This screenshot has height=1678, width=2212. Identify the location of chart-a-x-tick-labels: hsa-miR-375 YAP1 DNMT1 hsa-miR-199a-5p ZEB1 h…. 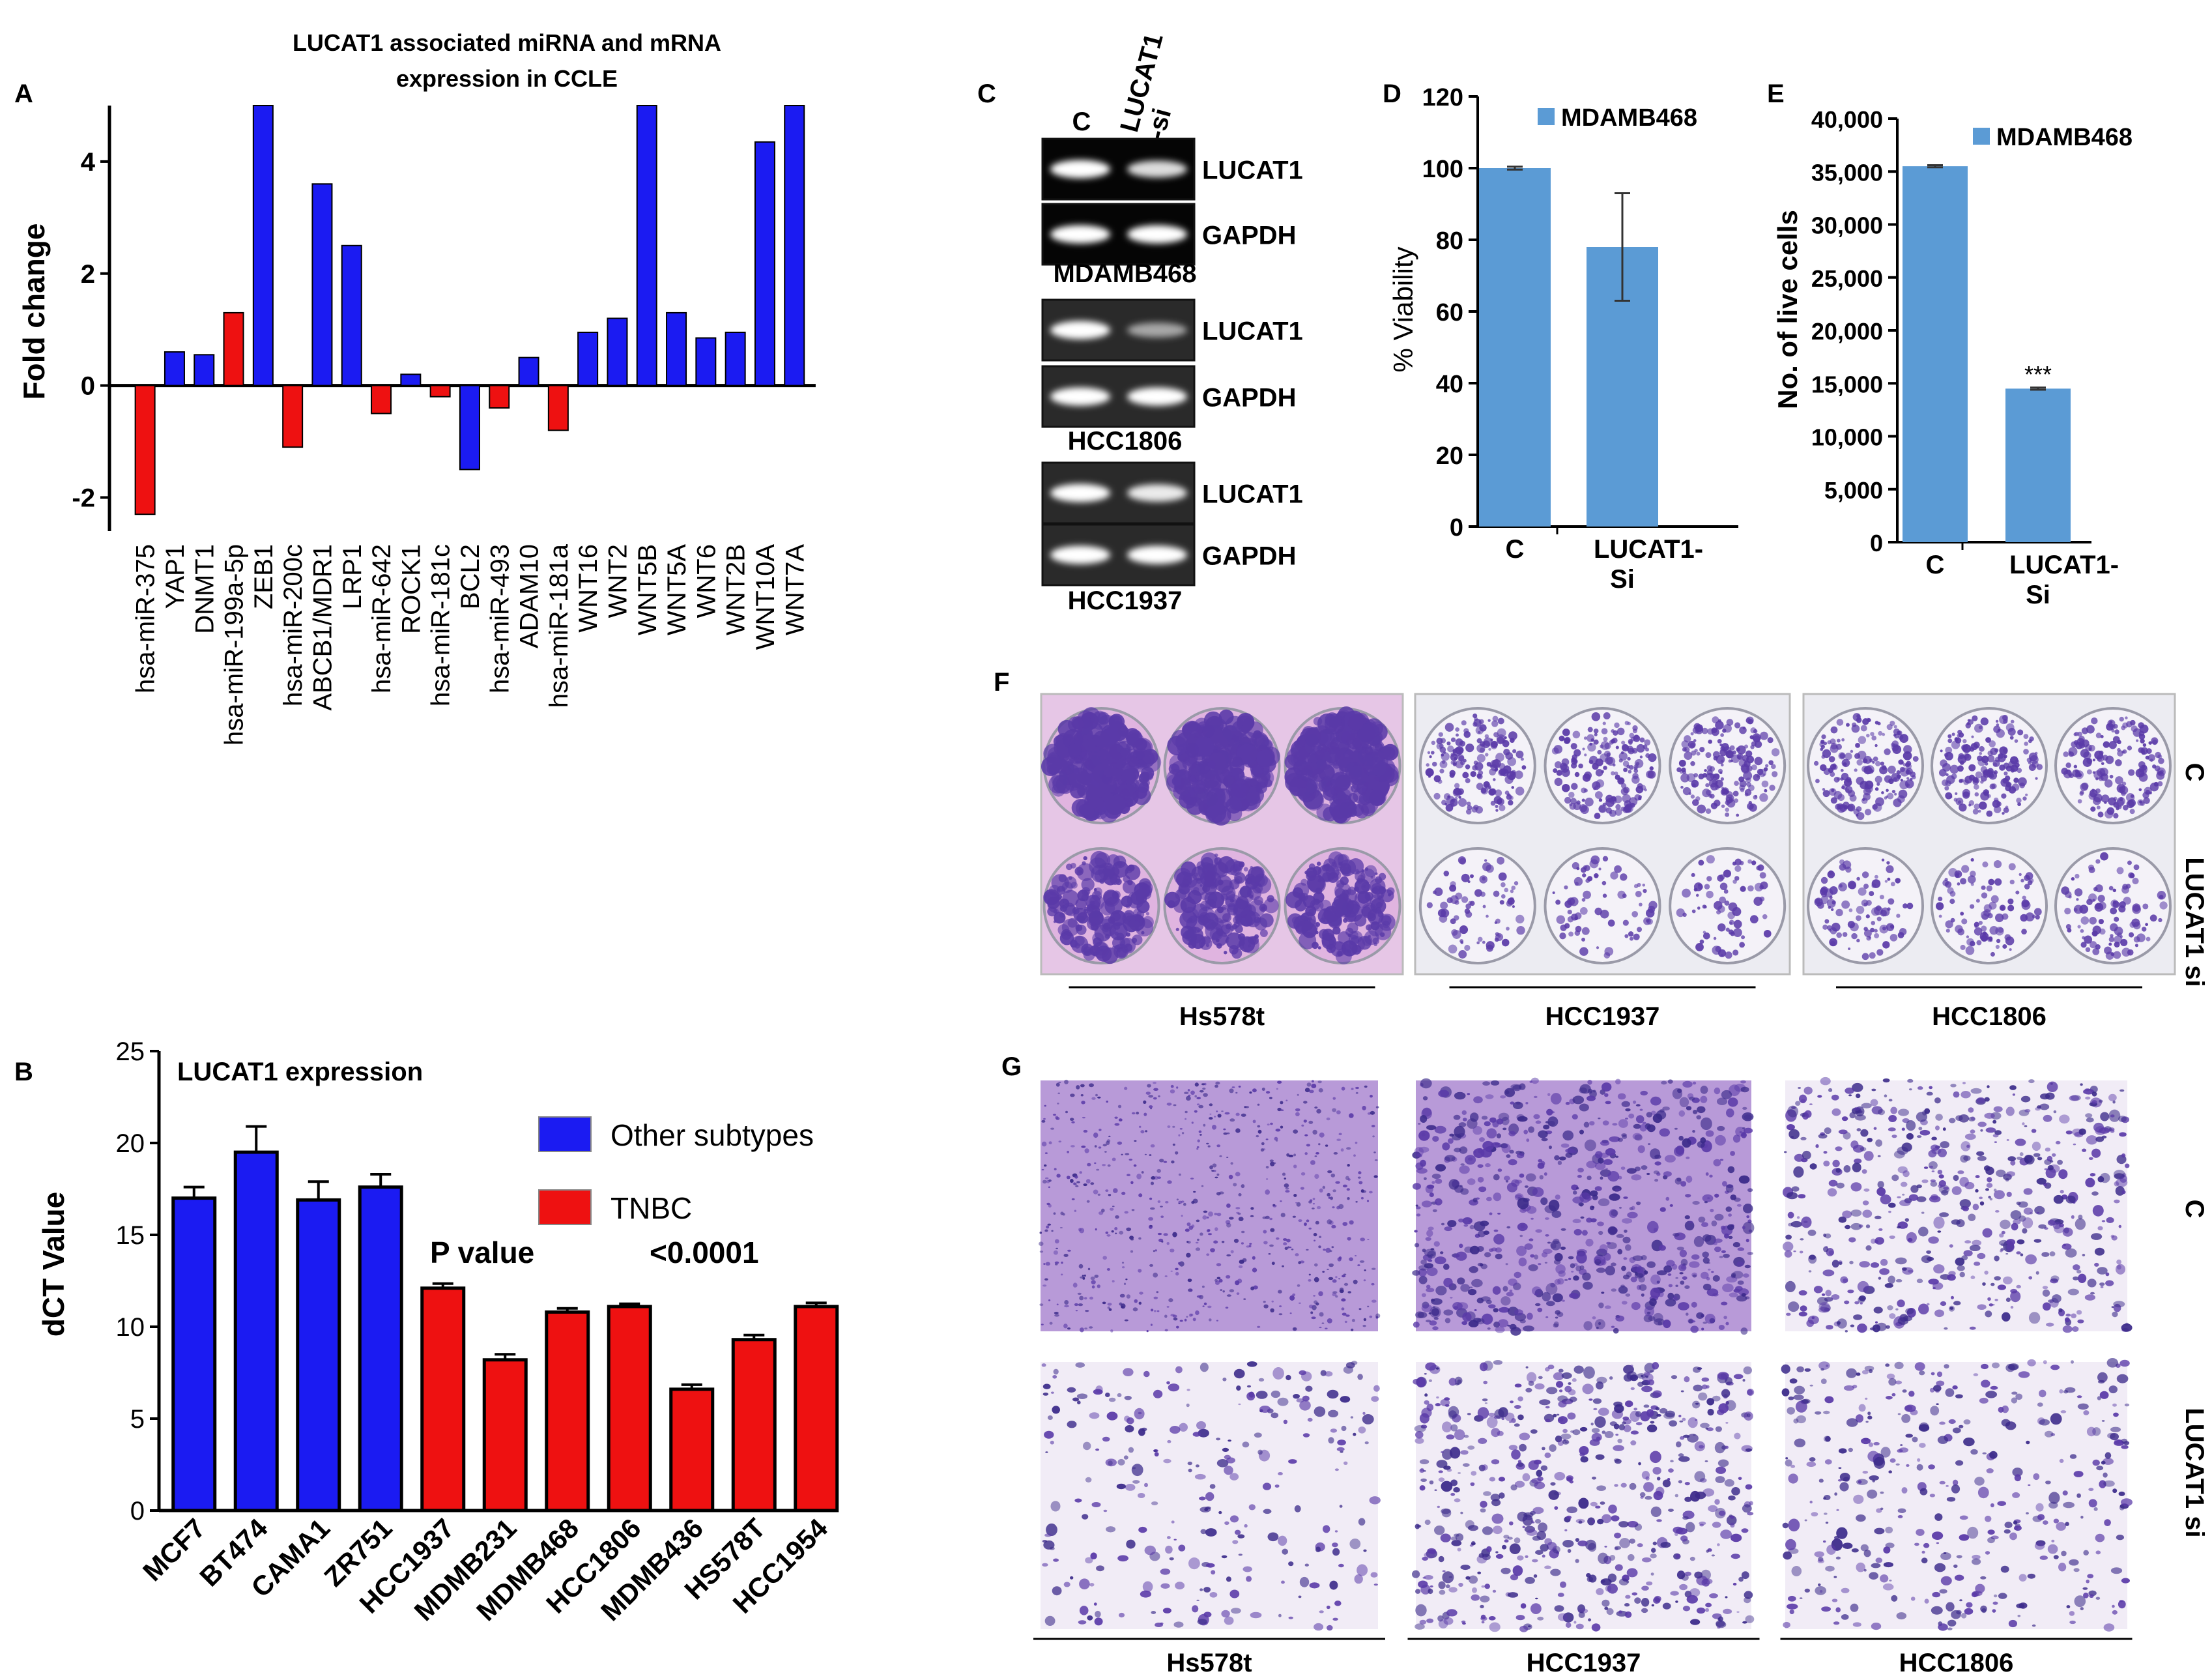
(471, 644).